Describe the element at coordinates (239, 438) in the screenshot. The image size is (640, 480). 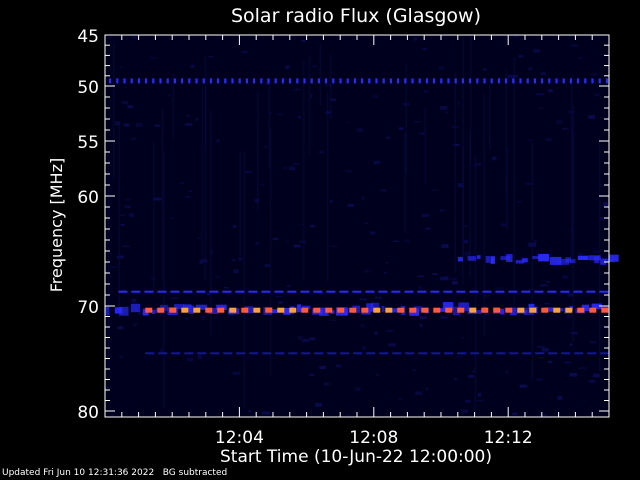
I see `x-tick-label: 12:04` at that location.